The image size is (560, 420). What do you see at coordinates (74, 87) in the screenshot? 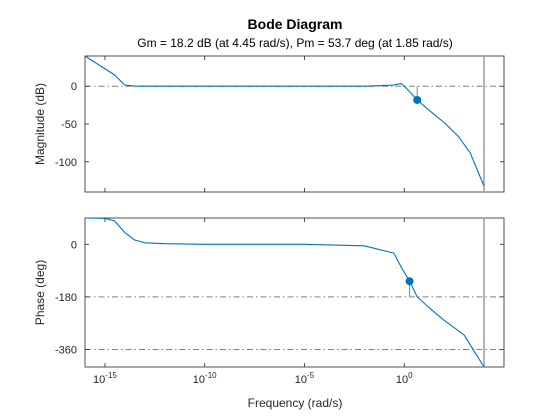
I see `magnitude-y-tick-label: 0` at bounding box center [74, 87].